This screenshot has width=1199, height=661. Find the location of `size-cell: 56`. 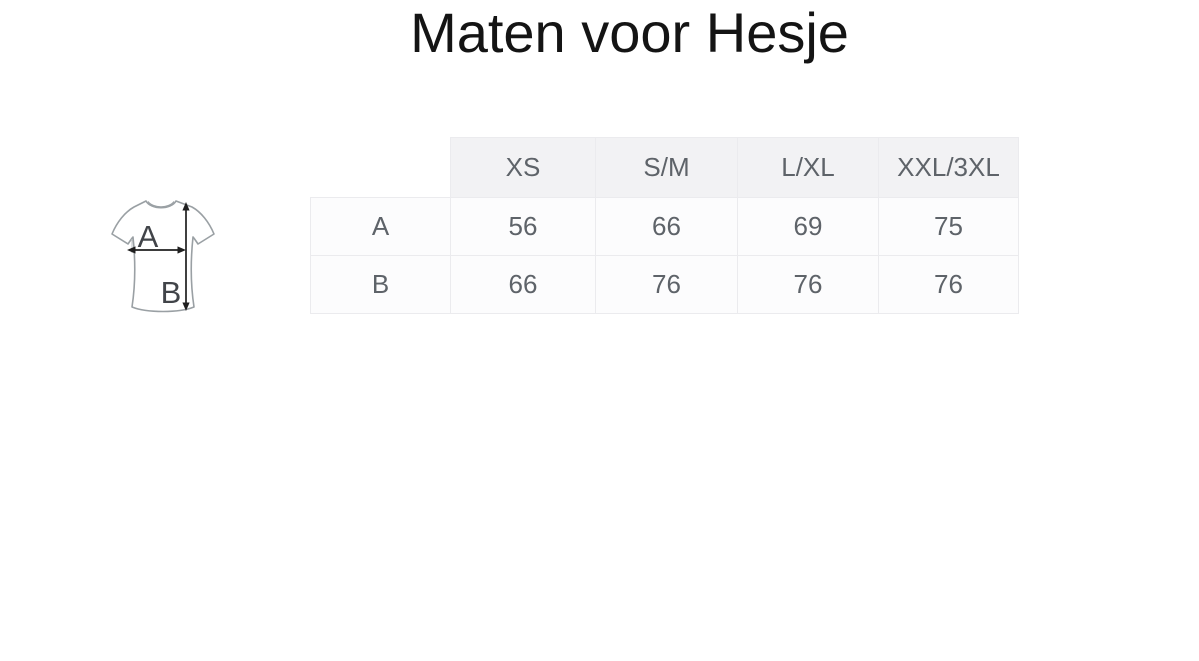

size-cell: 56 is located at coordinates (523, 226).